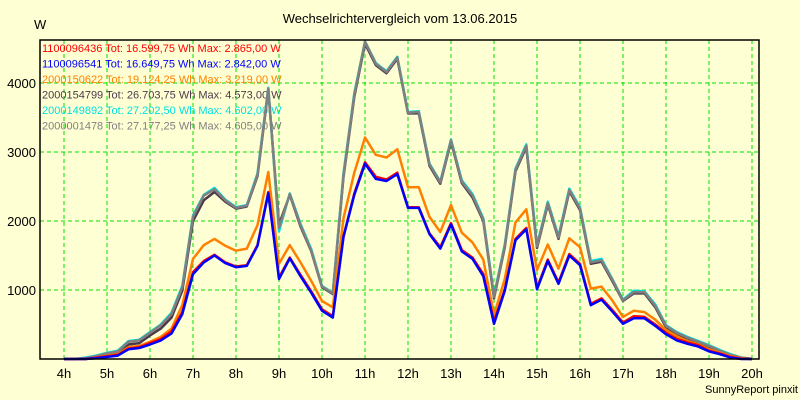 The width and height of the screenshot is (800, 400). What do you see at coordinates (21, 290) in the screenshot?
I see `y-tick-label: 1000` at bounding box center [21, 290].